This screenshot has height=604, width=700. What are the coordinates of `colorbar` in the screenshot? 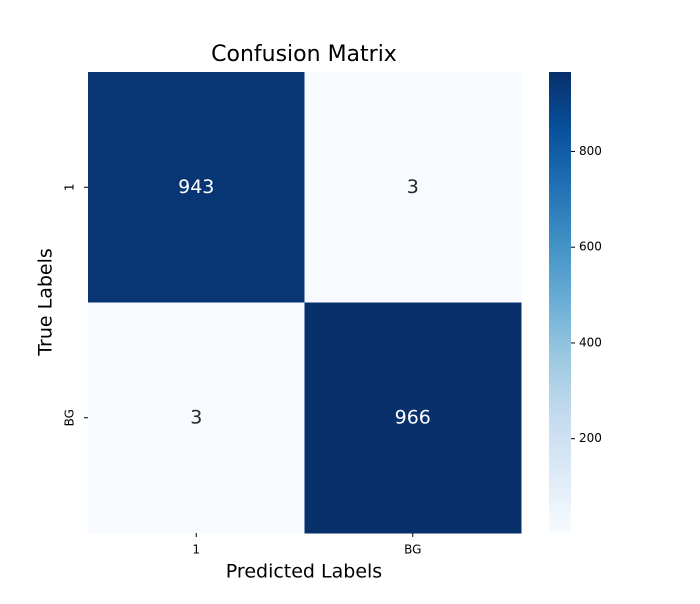 It's located at (560, 302).